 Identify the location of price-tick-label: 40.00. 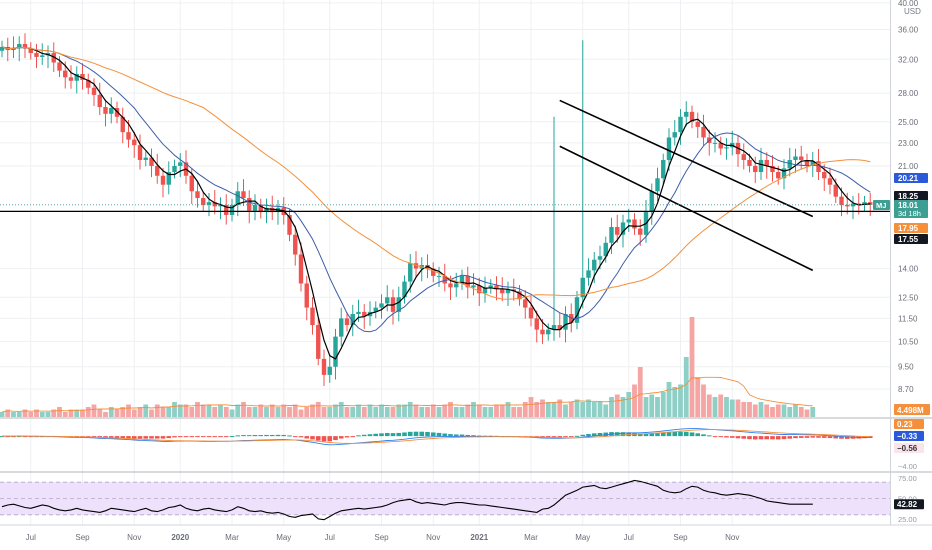
(908, 4).